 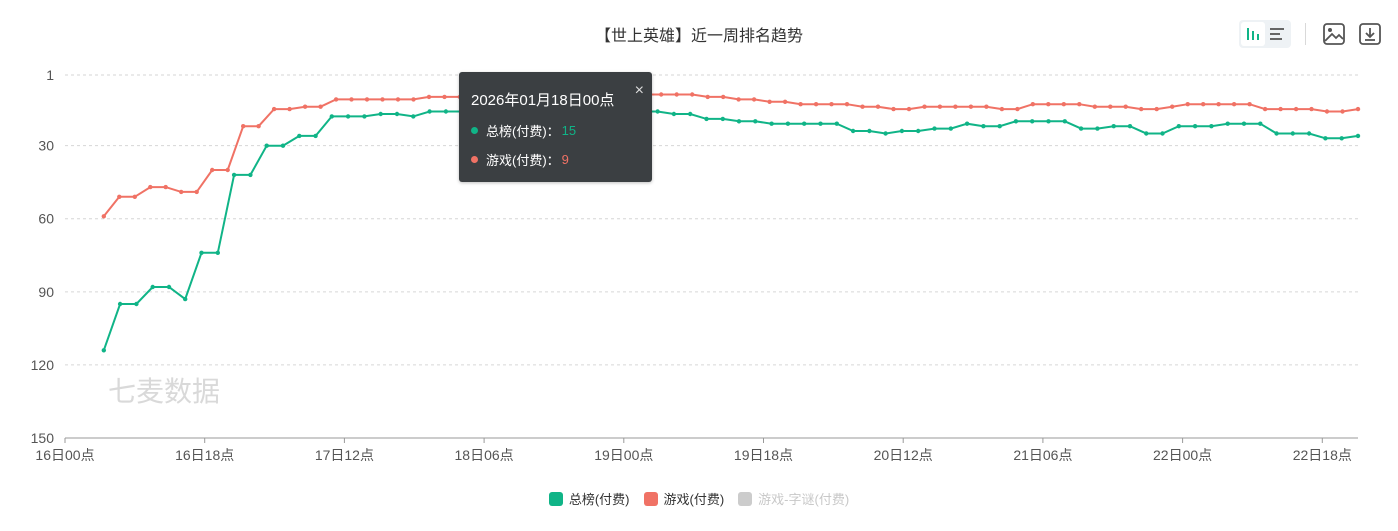 I want to click on download-icon, so click(x=1370, y=34).